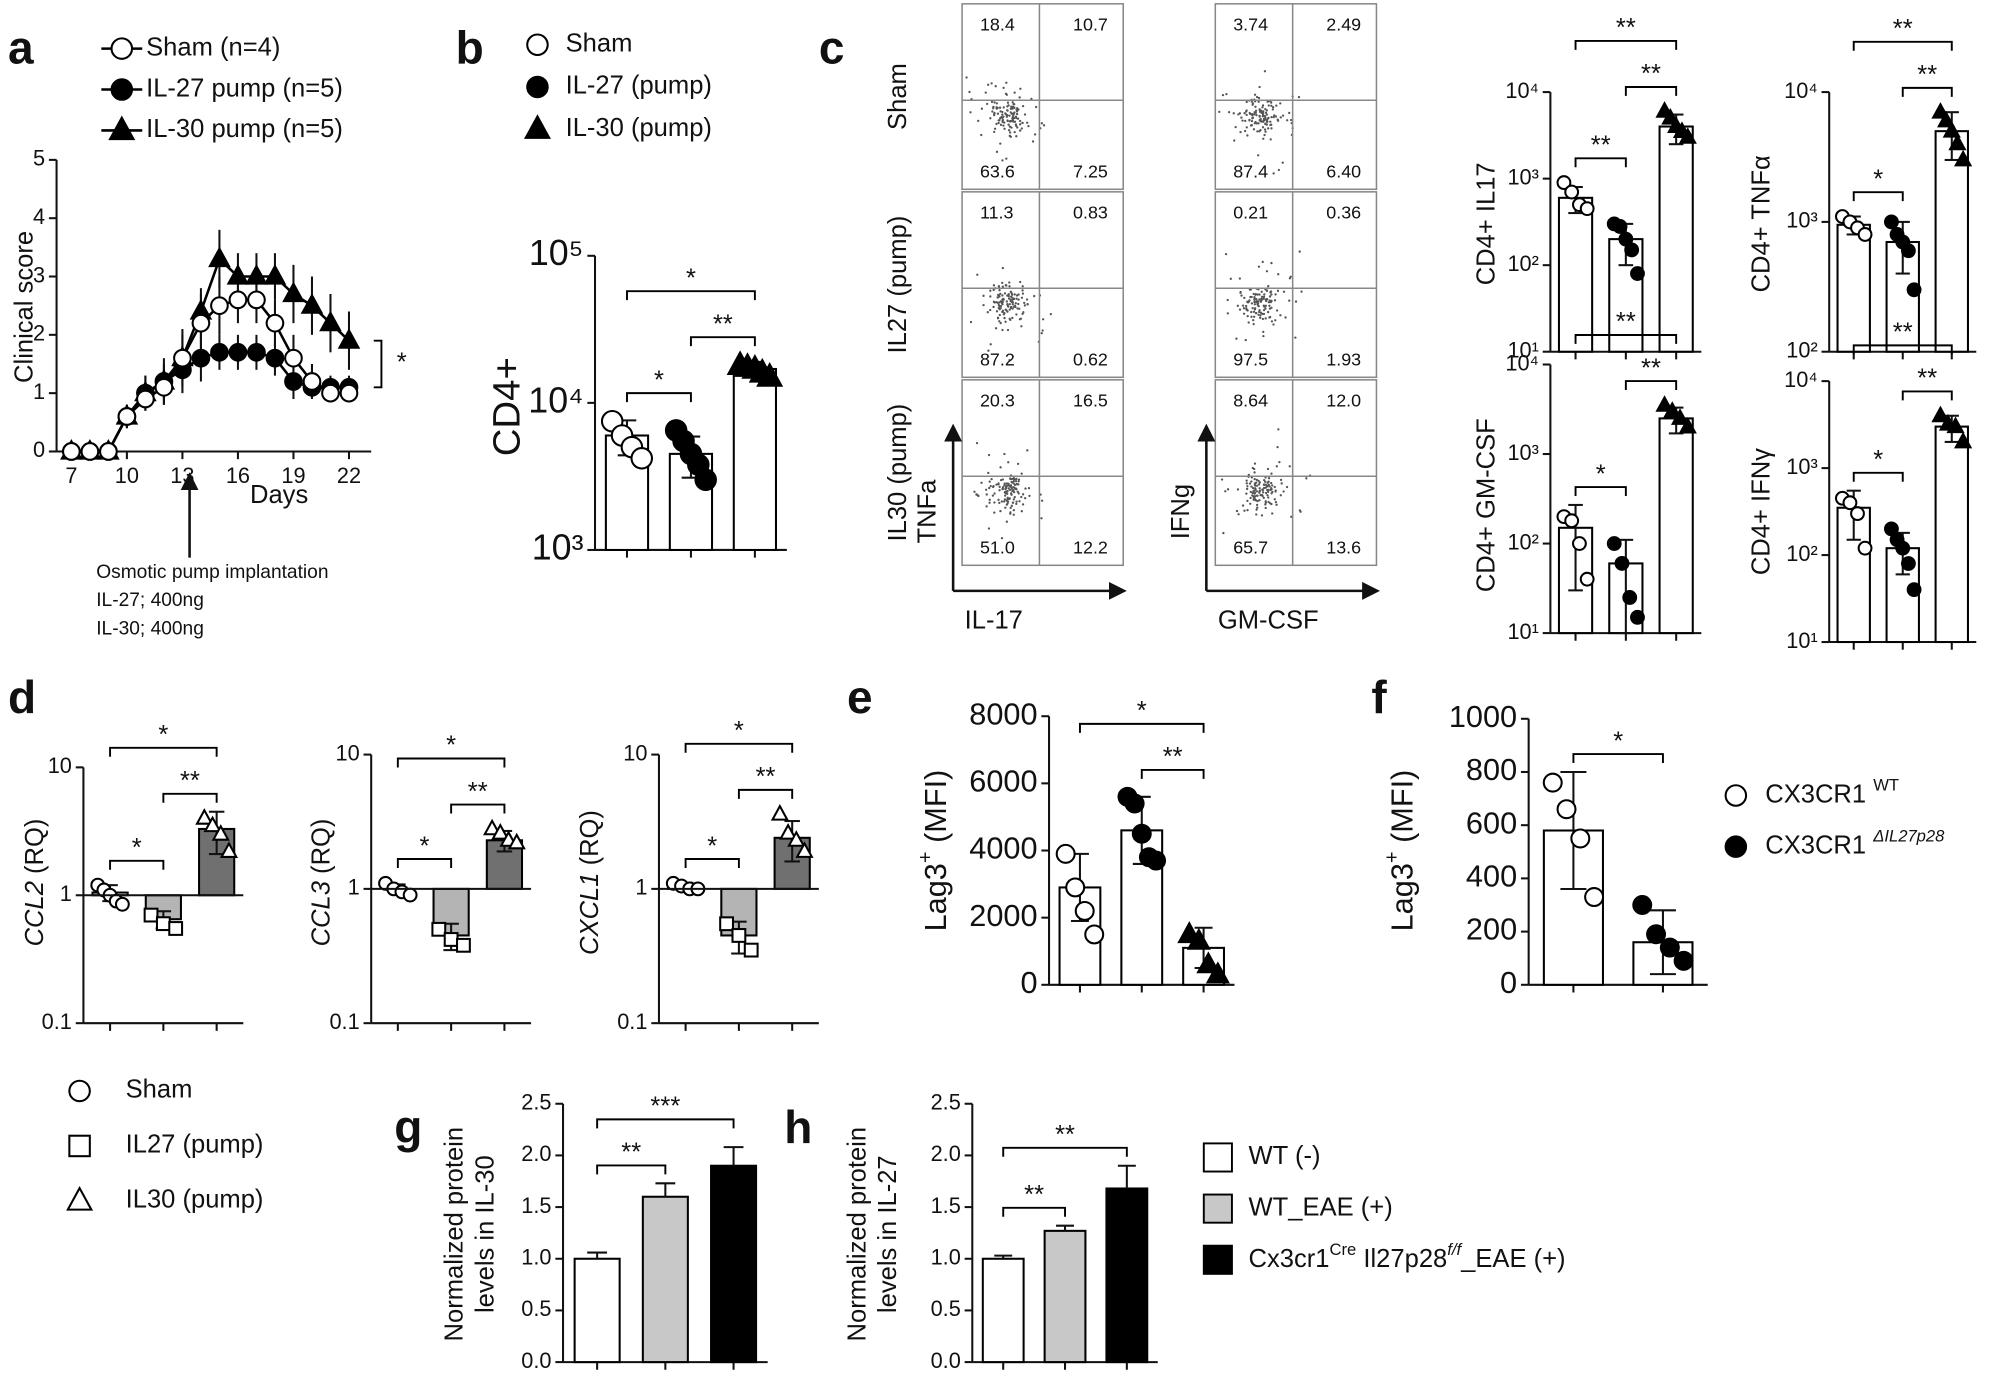 This screenshot has width=2006, height=1380. Describe the element at coordinates (293, 475) in the screenshot. I see `x-tick-label: 19` at that location.